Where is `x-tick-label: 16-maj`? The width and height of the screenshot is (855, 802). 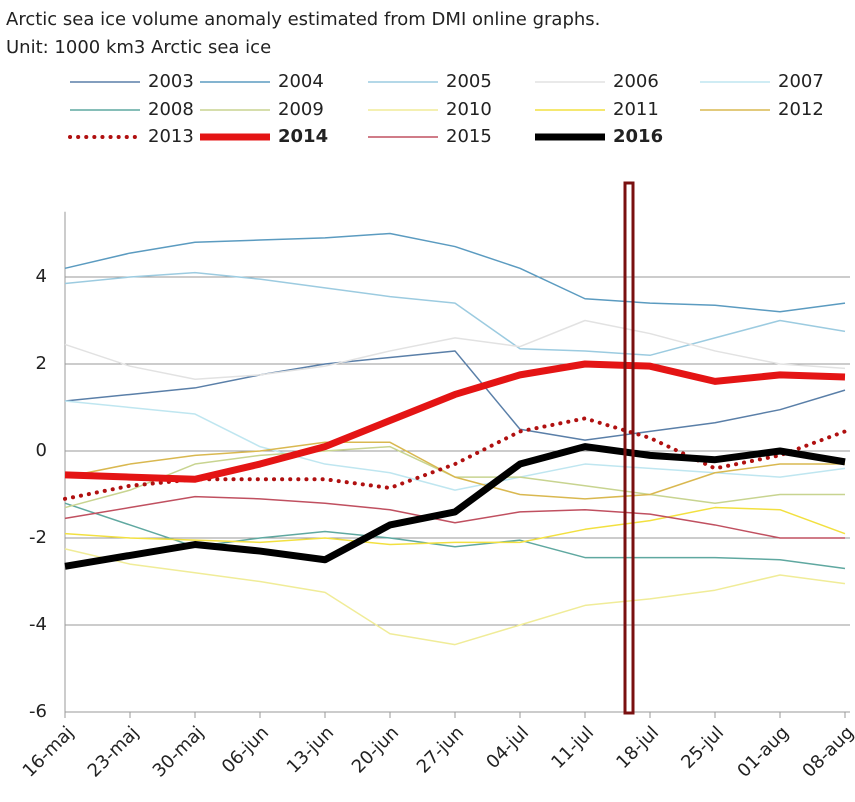 x-tick-label: 16-maj is located at coordinates (48, 751).